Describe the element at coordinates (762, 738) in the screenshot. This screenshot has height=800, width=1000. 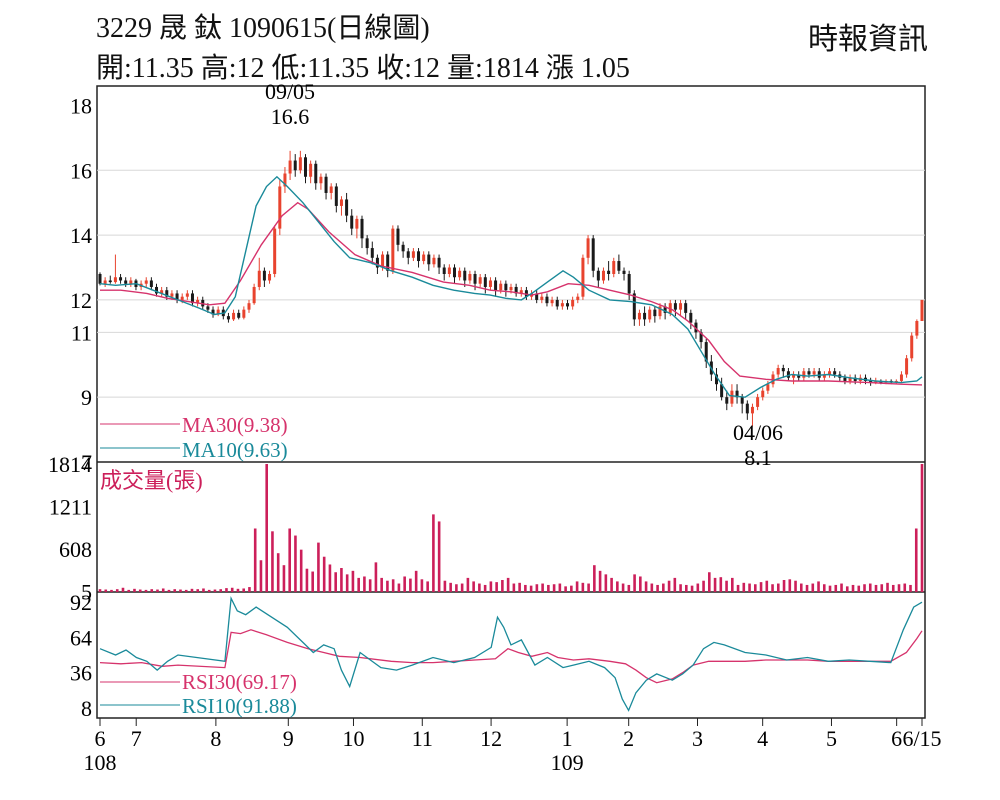
I see `month-tick-label: 4` at that location.